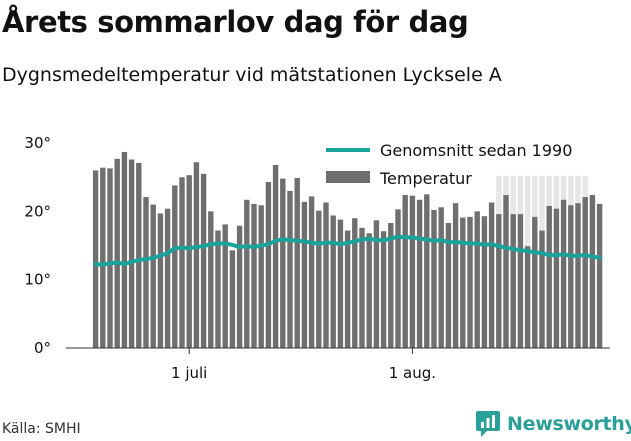 Image resolution: width=631 pixels, height=441 pixels. What do you see at coordinates (449, 164) in the screenshot?
I see `legend: Genomsnitt sedan 1990 Temperatur` at bounding box center [449, 164].